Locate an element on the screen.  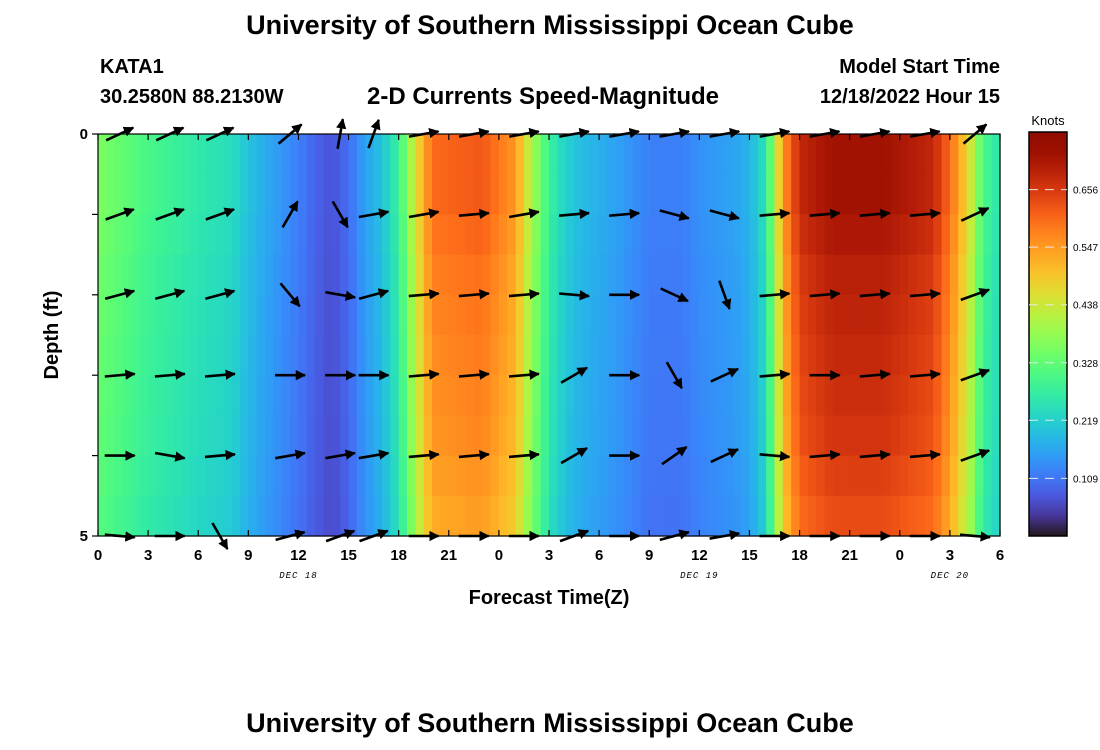
day-label: DEC 18 is located at coordinates (298, 576).